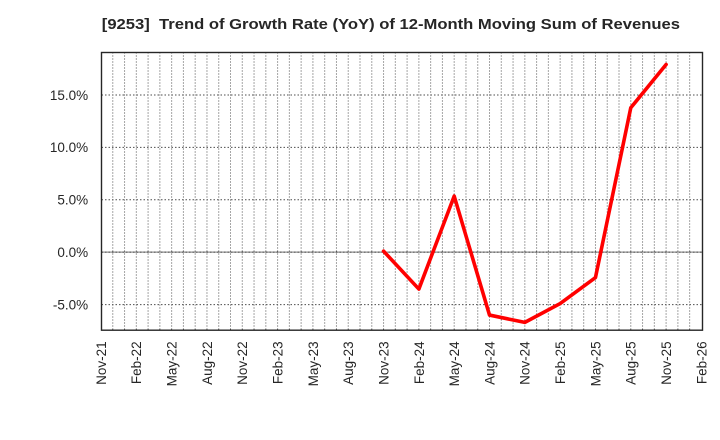 The image size is (720, 440). I want to click on svg-text: 0.0%, so click(72, 252).